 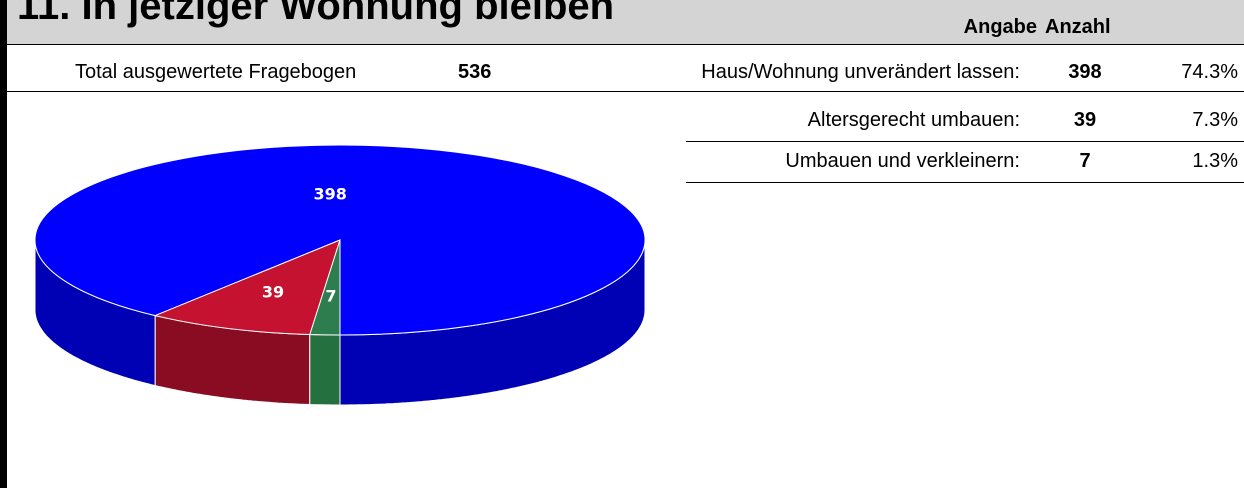 I want to click on col-label: Angabe, so click(x=1000, y=27).